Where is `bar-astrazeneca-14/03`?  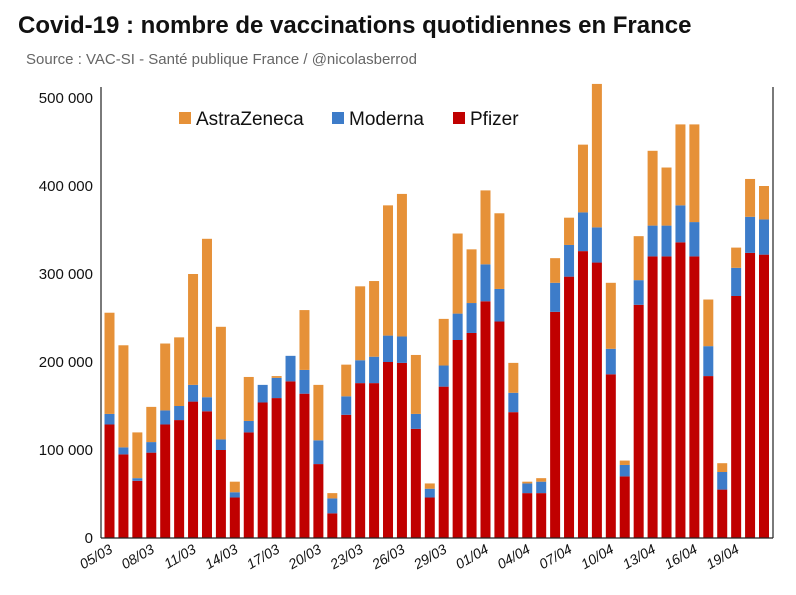
bar-astrazeneca-14/03 is located at coordinates (234, 487).